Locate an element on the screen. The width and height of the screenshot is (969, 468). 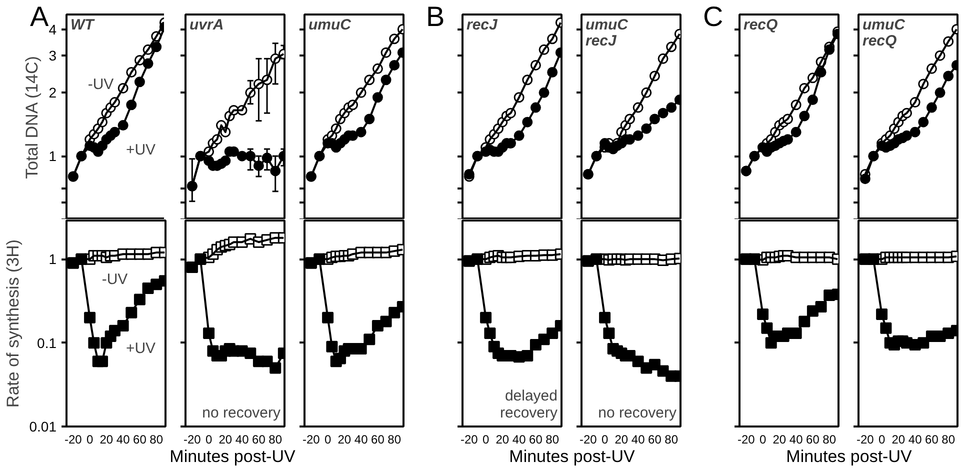
y-tick-label: 2 is located at coordinates (52, 92).